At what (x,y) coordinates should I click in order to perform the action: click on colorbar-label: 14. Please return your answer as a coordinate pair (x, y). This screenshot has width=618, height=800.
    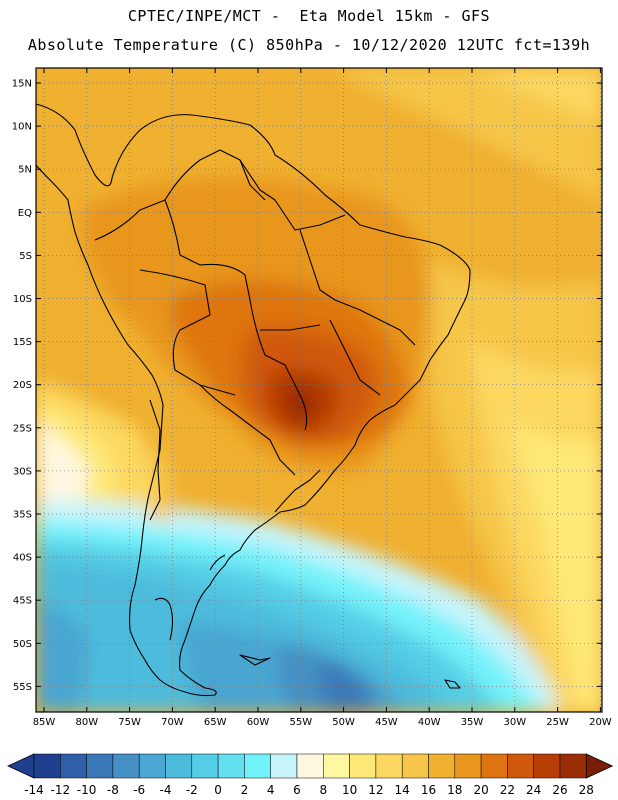
    Looking at the image, I should click on (402, 790).